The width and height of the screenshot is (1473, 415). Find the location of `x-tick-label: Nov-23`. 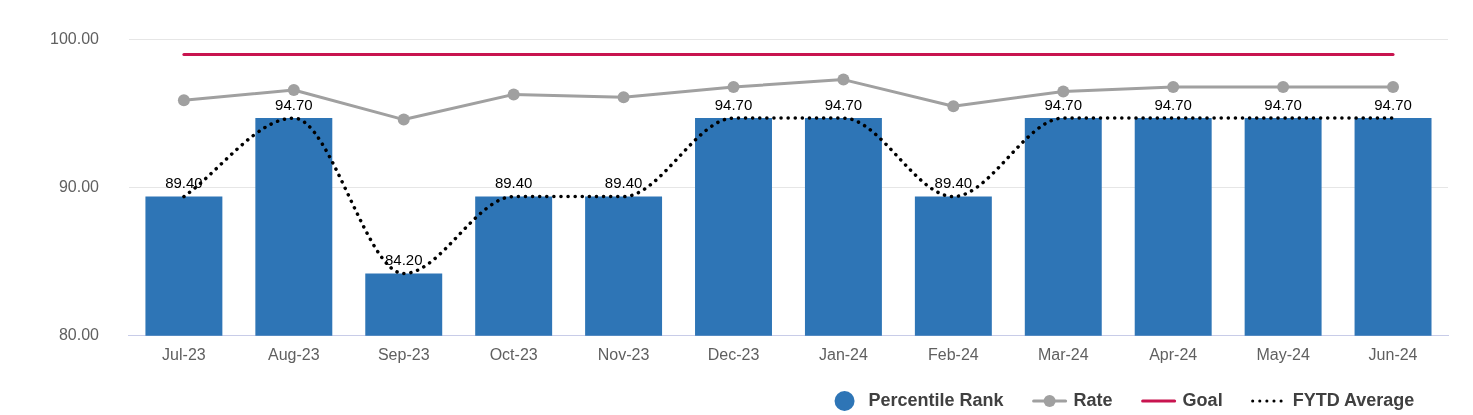

x-tick-label: Nov-23 is located at coordinates (623, 354).